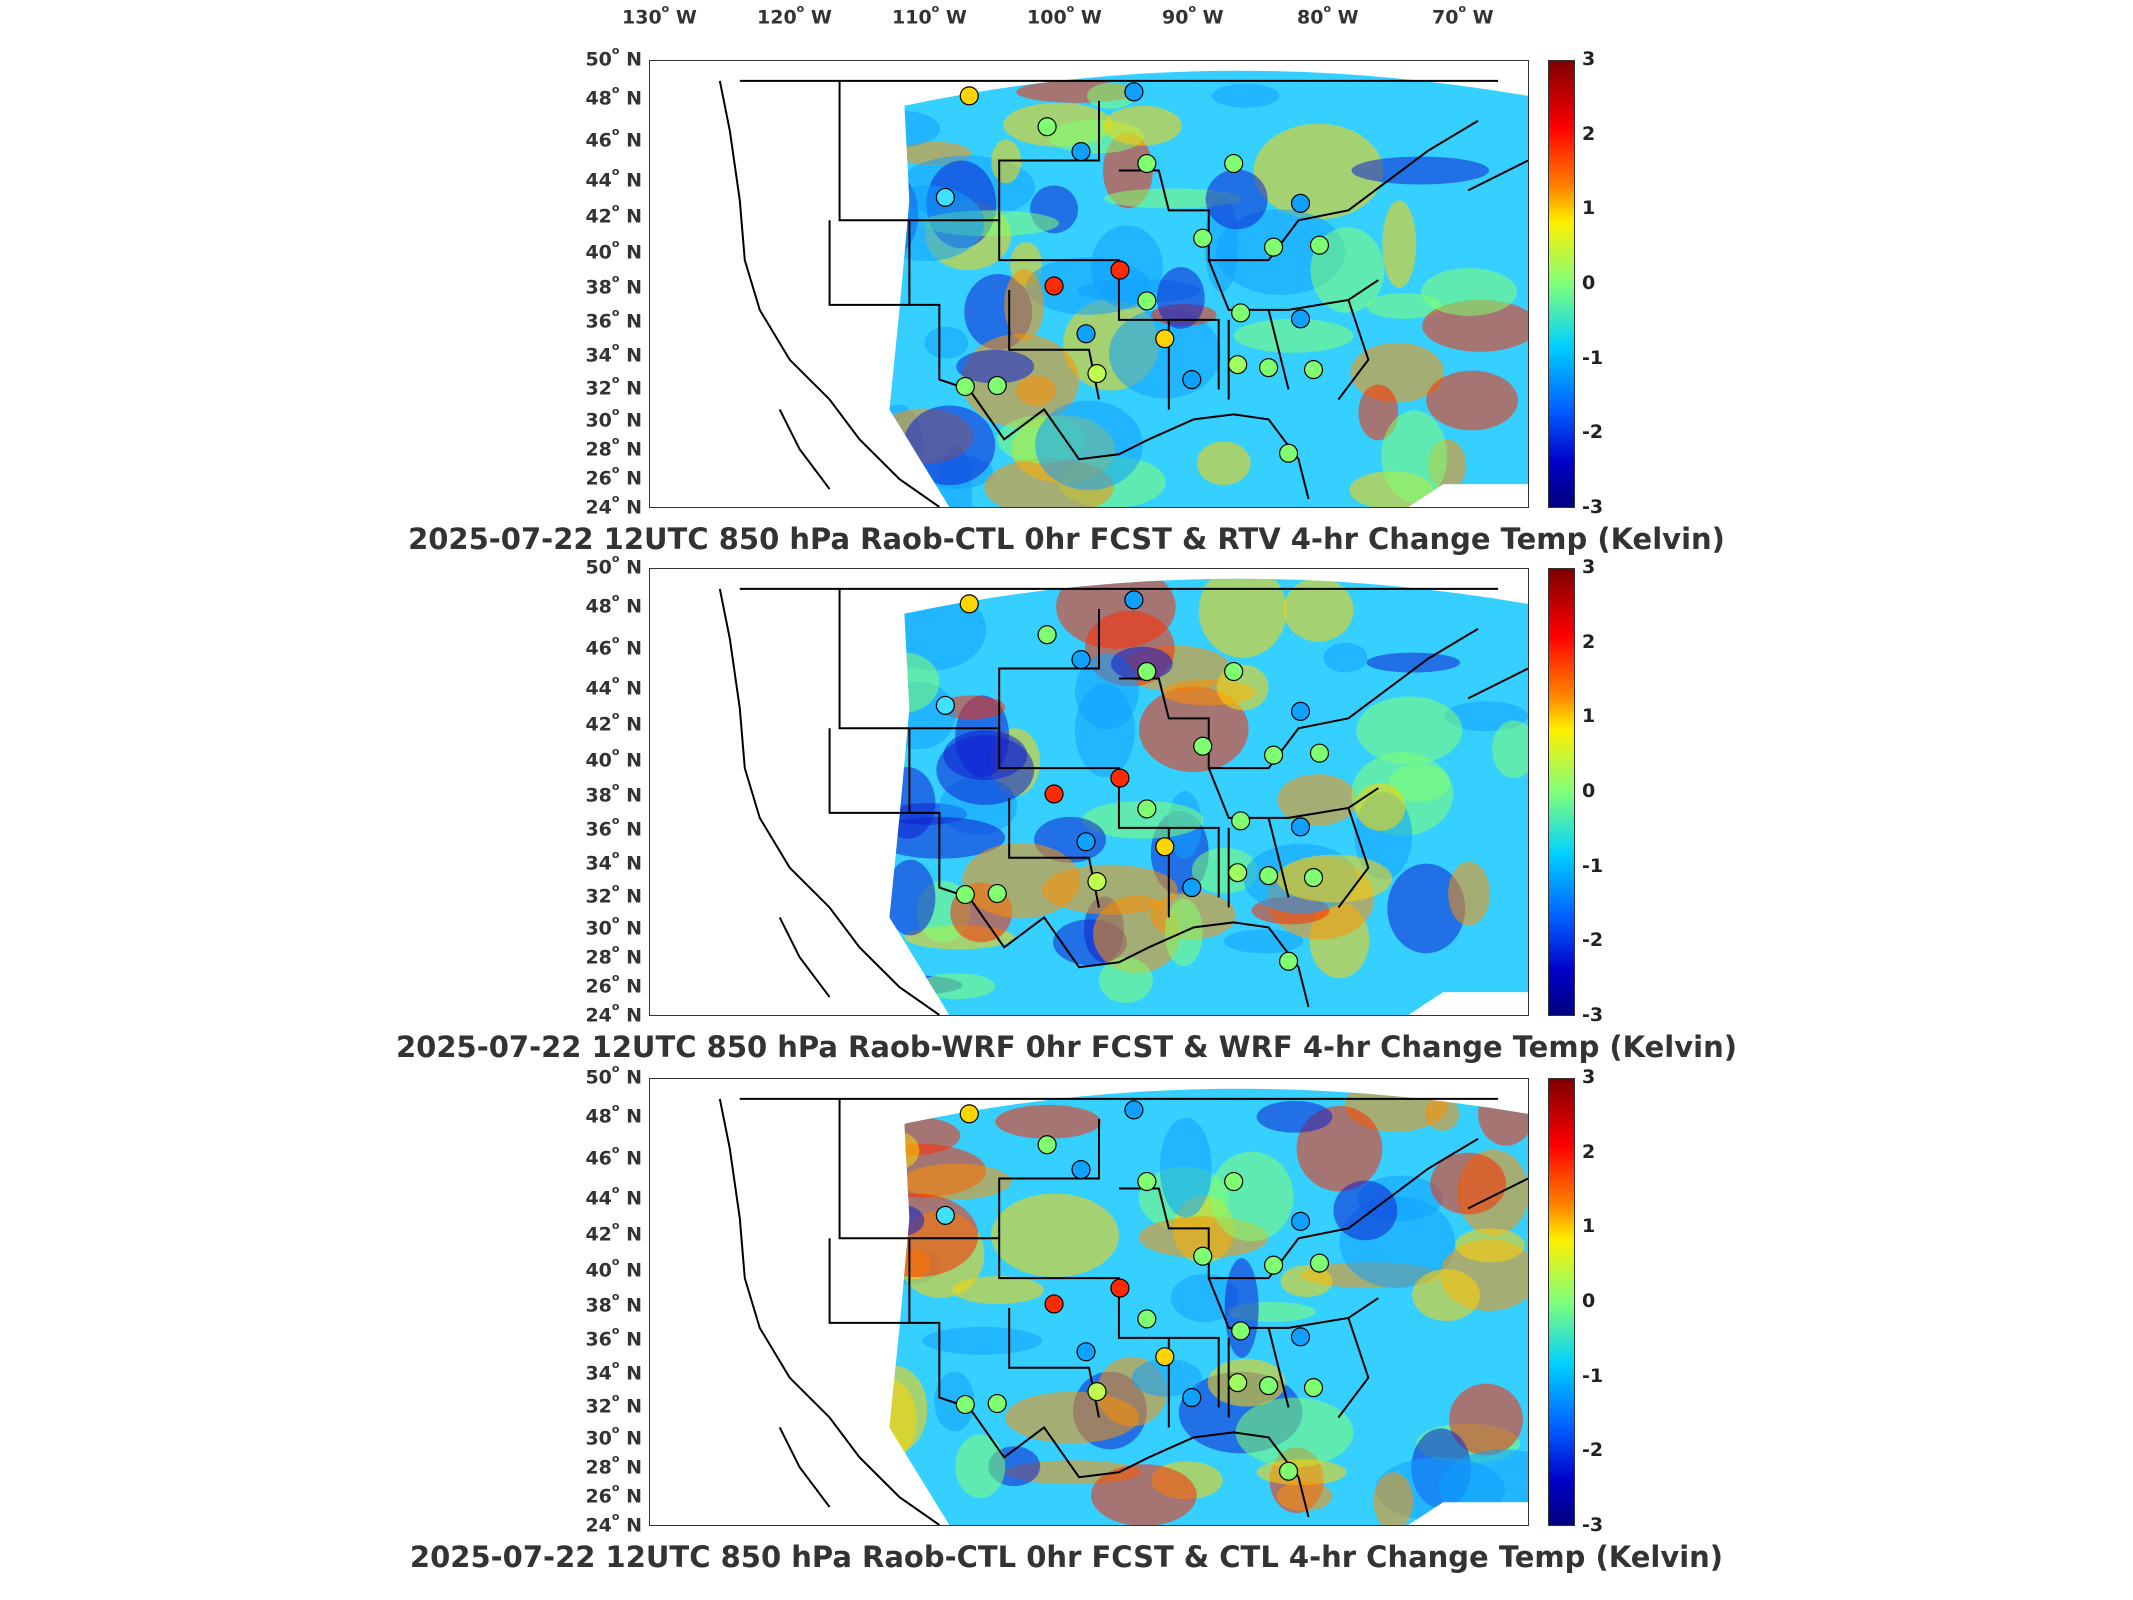 The image size is (2133, 1600). I want to click on lon-tick-label: 110o W, so click(929, 15).